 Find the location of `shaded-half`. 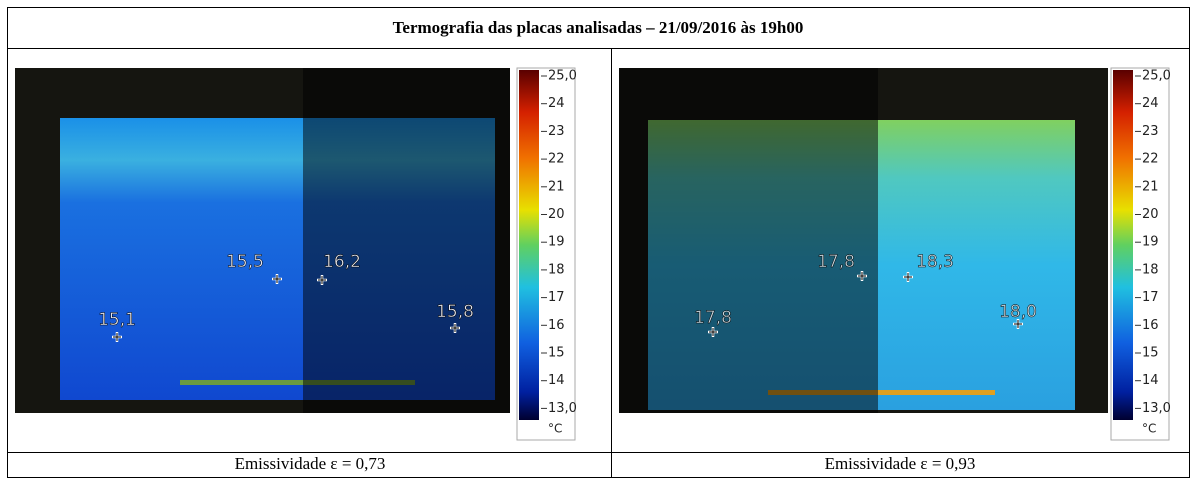

shaded-half is located at coordinates (406, 240).